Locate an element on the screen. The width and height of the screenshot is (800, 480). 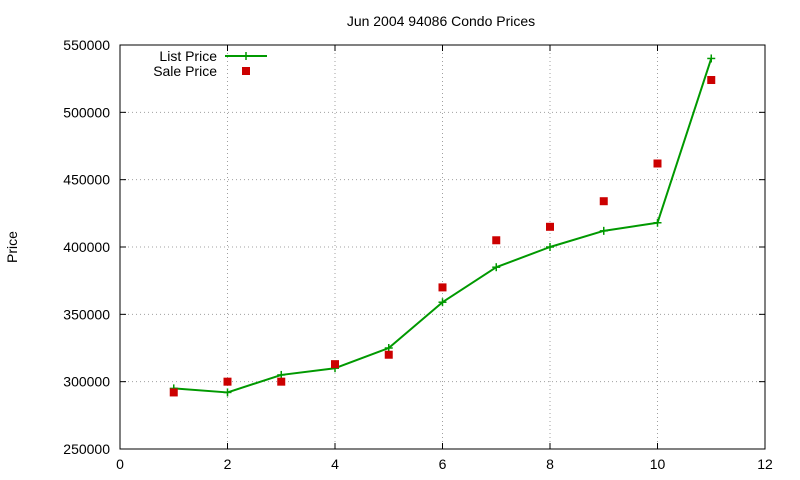
legend-cross-swatch is located at coordinates (246, 56).